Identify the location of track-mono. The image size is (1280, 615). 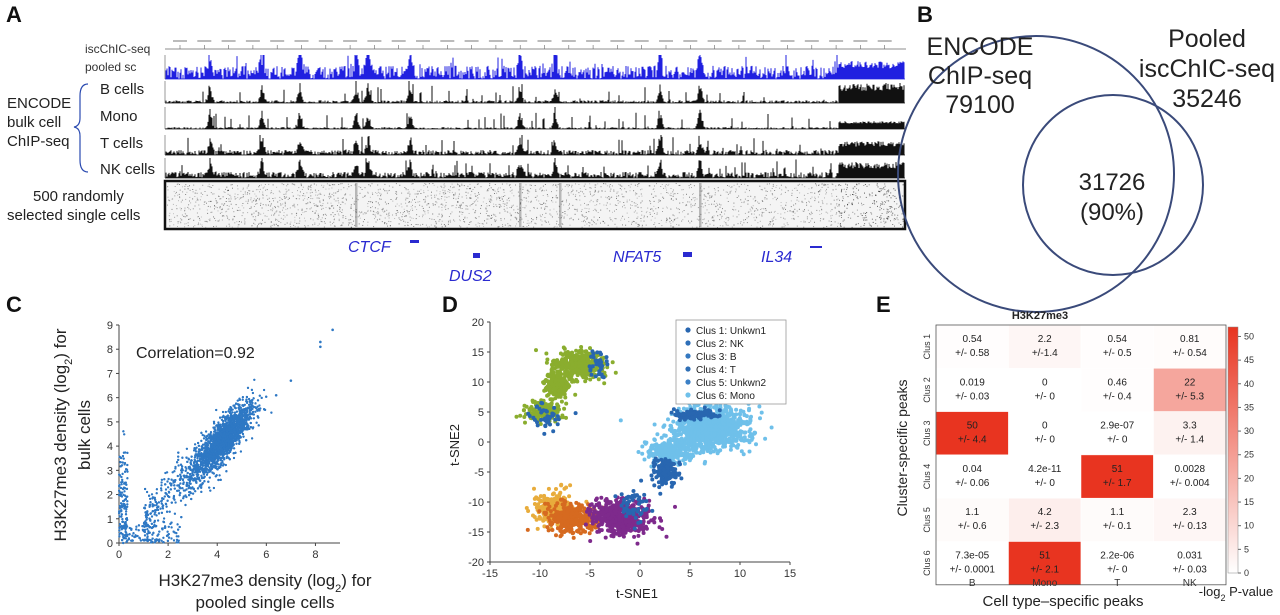
(534, 118).